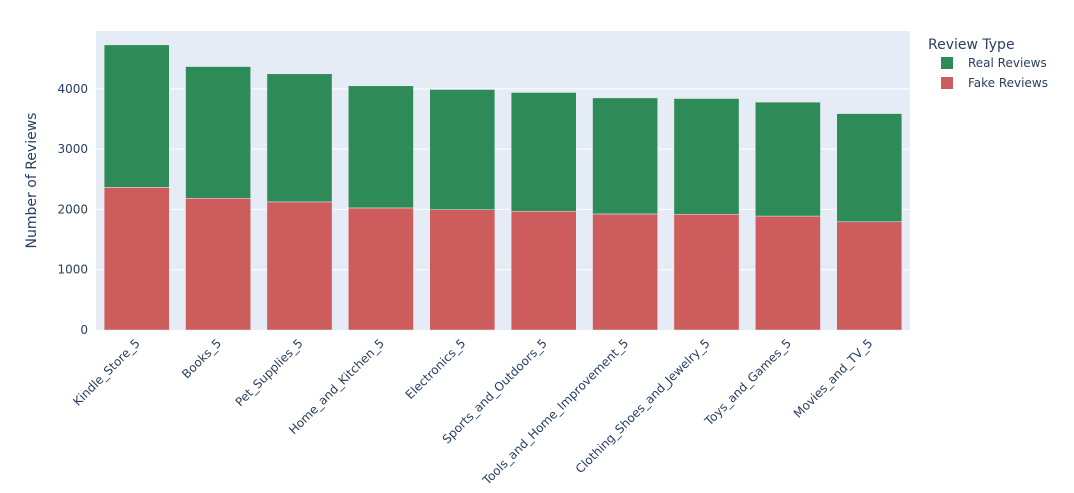 The image size is (1074, 493). What do you see at coordinates (1008, 83) in the screenshot?
I see `legend-label-fake-reviews: Fake Reviews` at bounding box center [1008, 83].